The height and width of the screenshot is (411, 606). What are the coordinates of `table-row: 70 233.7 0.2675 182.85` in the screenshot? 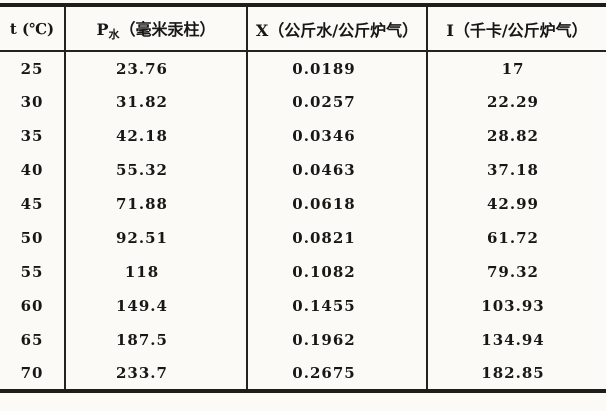 It's located at (303, 374).